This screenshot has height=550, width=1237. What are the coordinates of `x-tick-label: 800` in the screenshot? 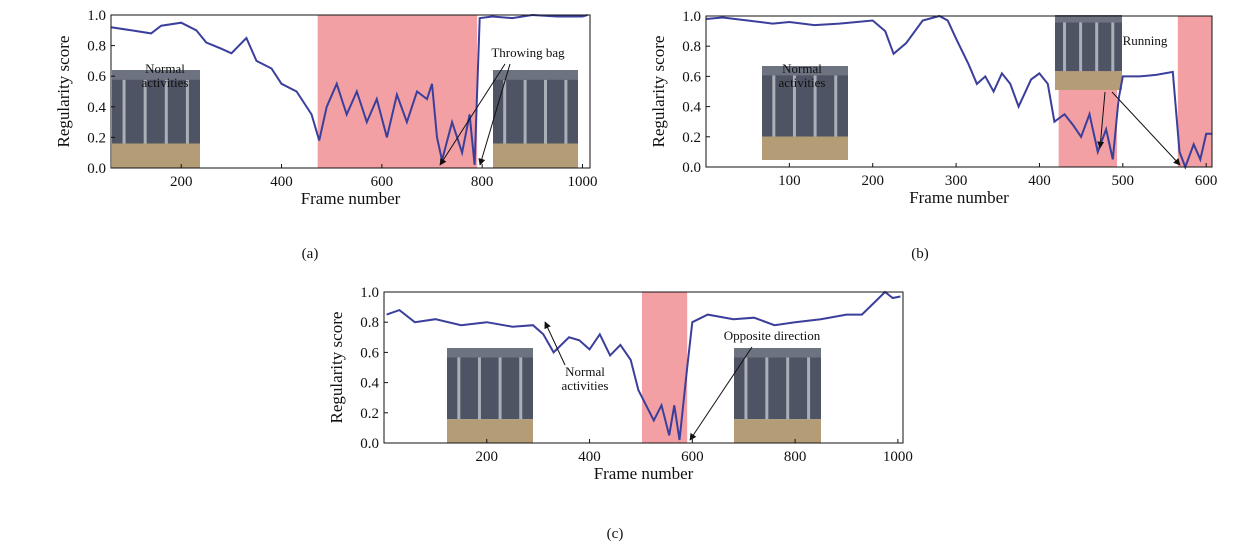 It's located at (482, 182).